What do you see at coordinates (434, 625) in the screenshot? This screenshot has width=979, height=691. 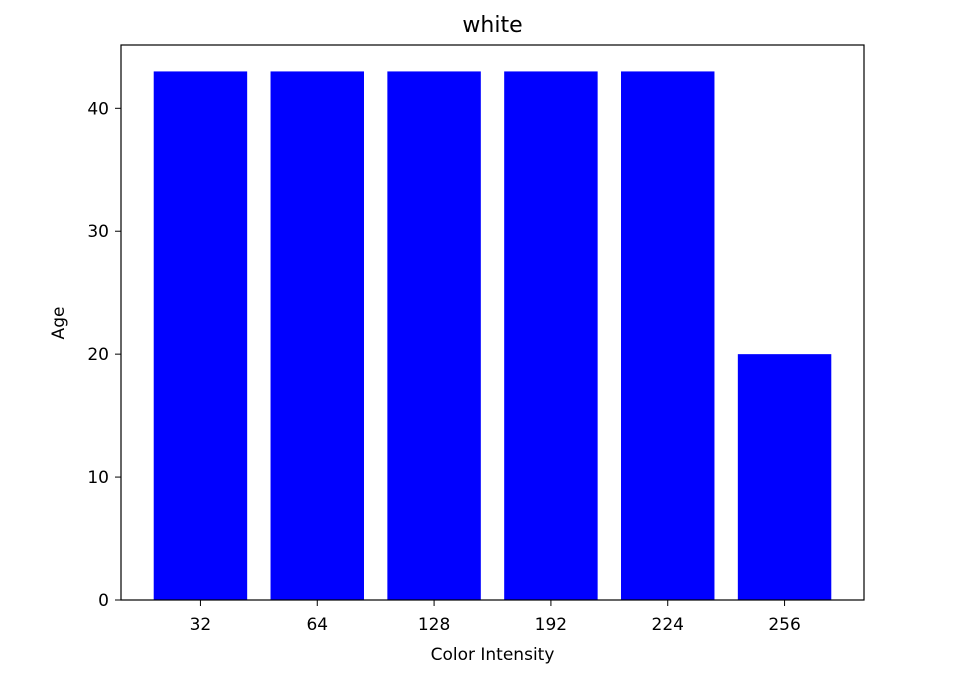 I see `x-tick-label: 128` at bounding box center [434, 625].